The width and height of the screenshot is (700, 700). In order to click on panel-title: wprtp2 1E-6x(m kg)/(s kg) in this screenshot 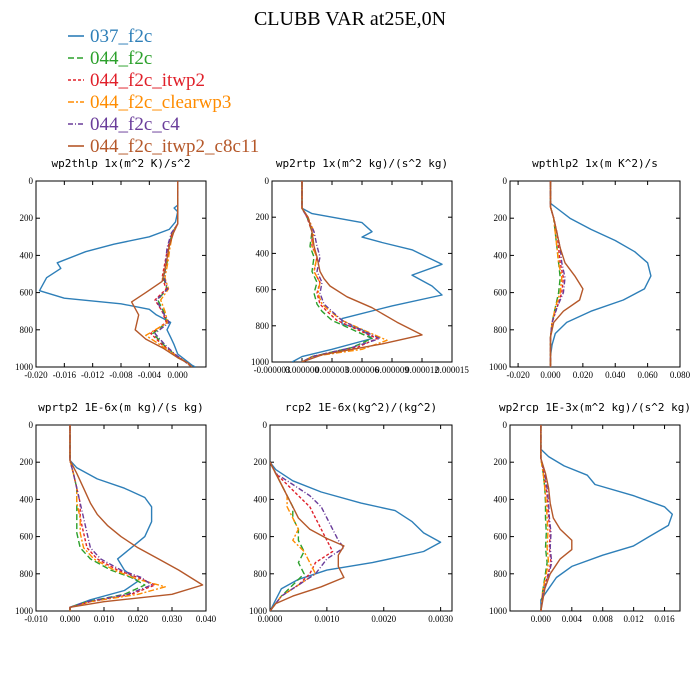, I will do `click(121, 407)`.